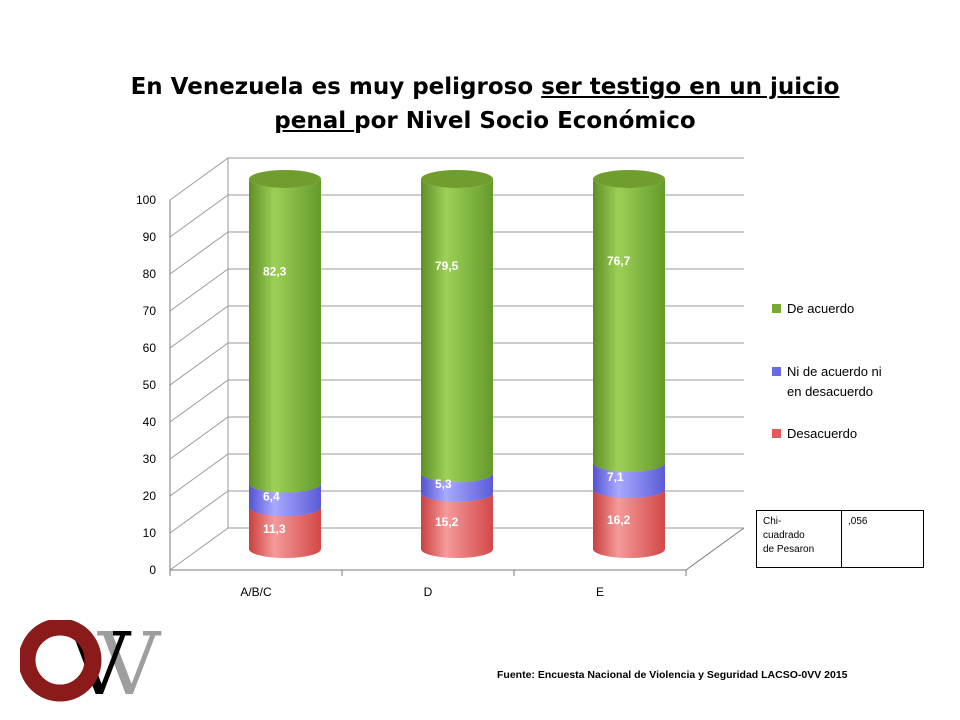  I want to click on title-part-2: por Nivel Socio Económico, so click(525, 121).